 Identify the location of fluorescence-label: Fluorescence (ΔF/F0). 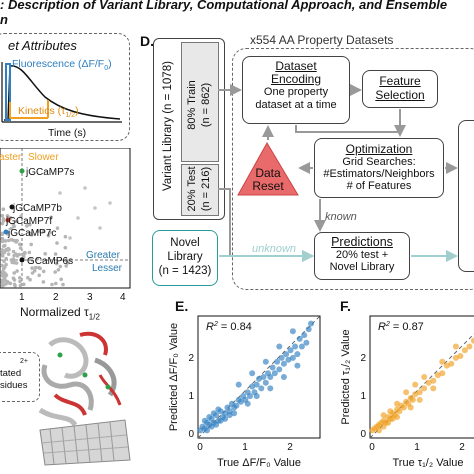
(62, 65).